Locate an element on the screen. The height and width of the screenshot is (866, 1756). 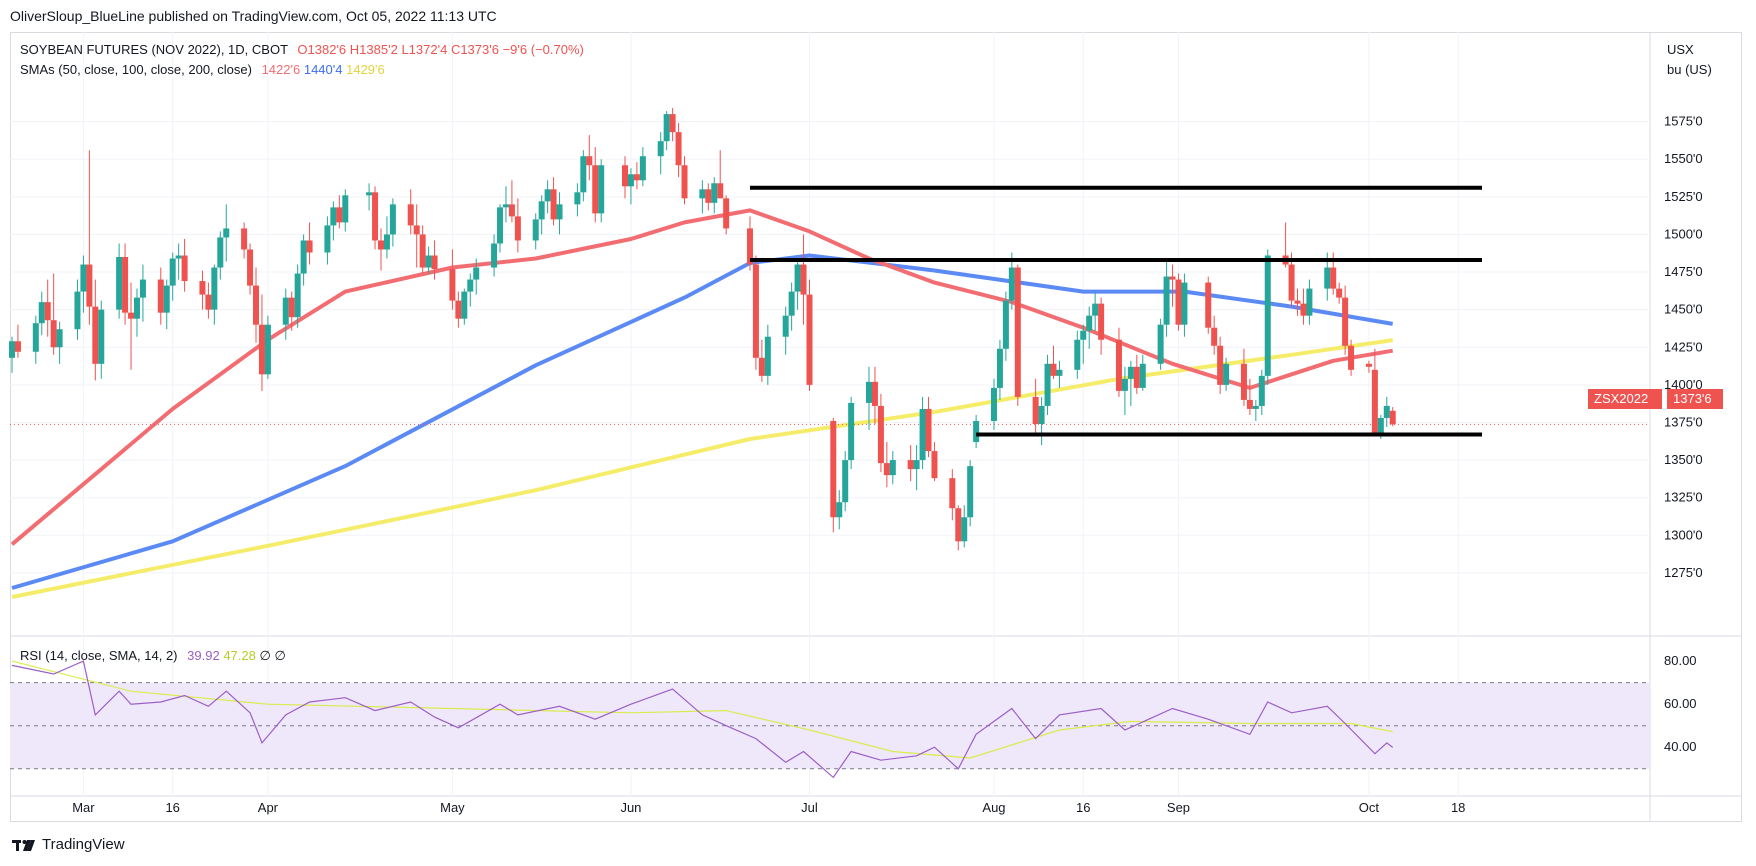
price-tick-label: 1450'0 is located at coordinates (1683, 309).